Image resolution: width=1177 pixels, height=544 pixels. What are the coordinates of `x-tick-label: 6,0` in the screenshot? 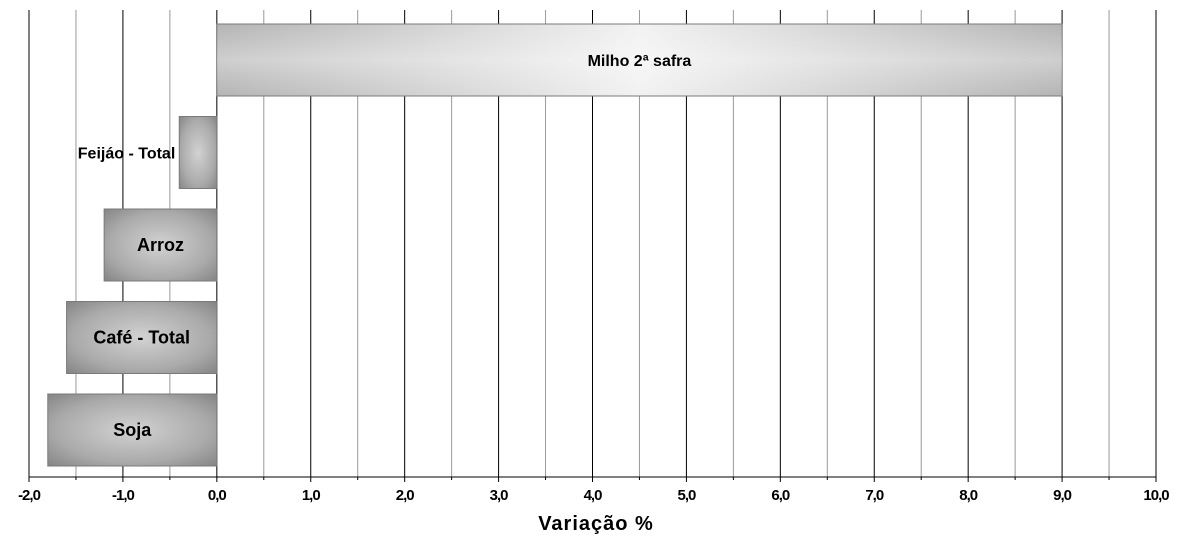 It's located at (780, 495).